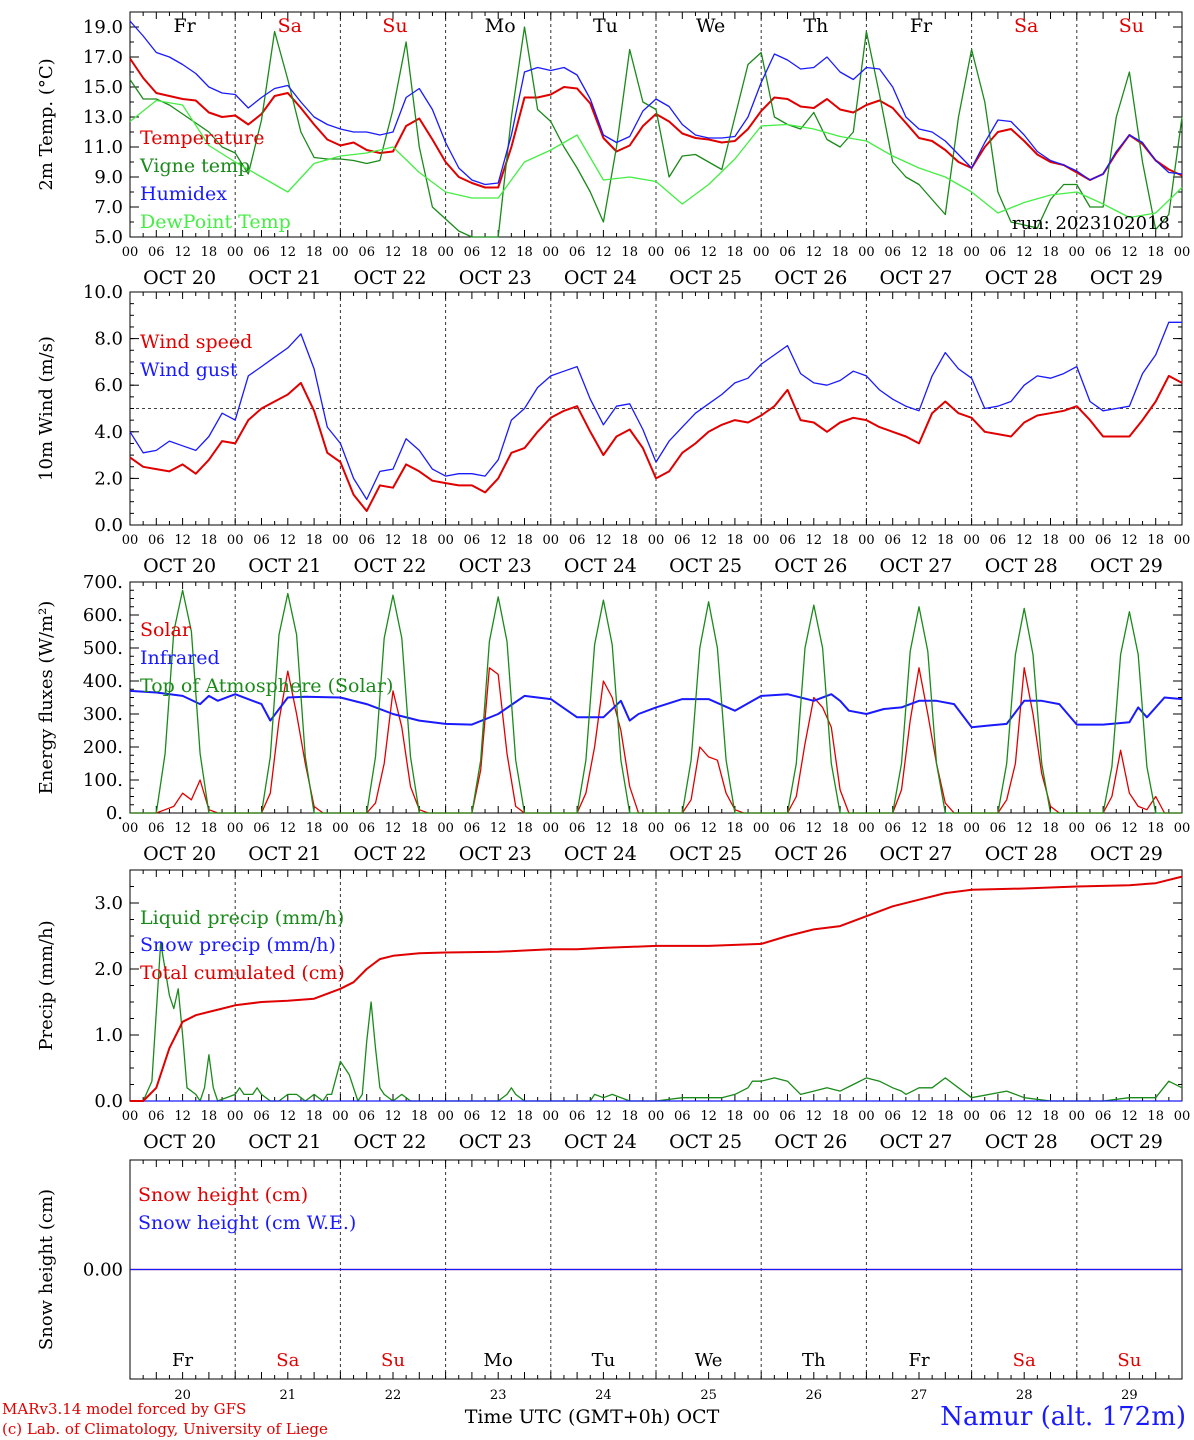 The image size is (1194, 1440). I want to click on day-number: 25, so click(708, 1395).